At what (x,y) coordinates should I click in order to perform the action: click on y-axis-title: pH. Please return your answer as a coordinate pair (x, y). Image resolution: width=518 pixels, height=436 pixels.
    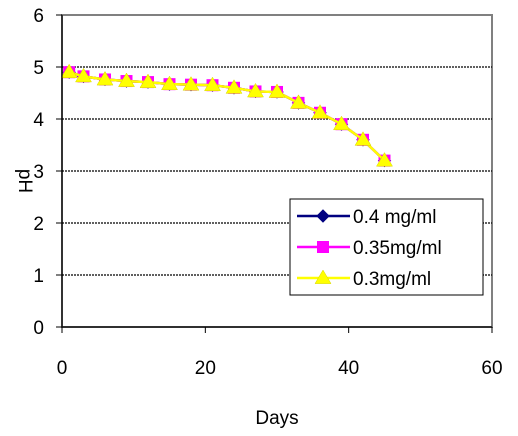
    Looking at the image, I should click on (24, 181).